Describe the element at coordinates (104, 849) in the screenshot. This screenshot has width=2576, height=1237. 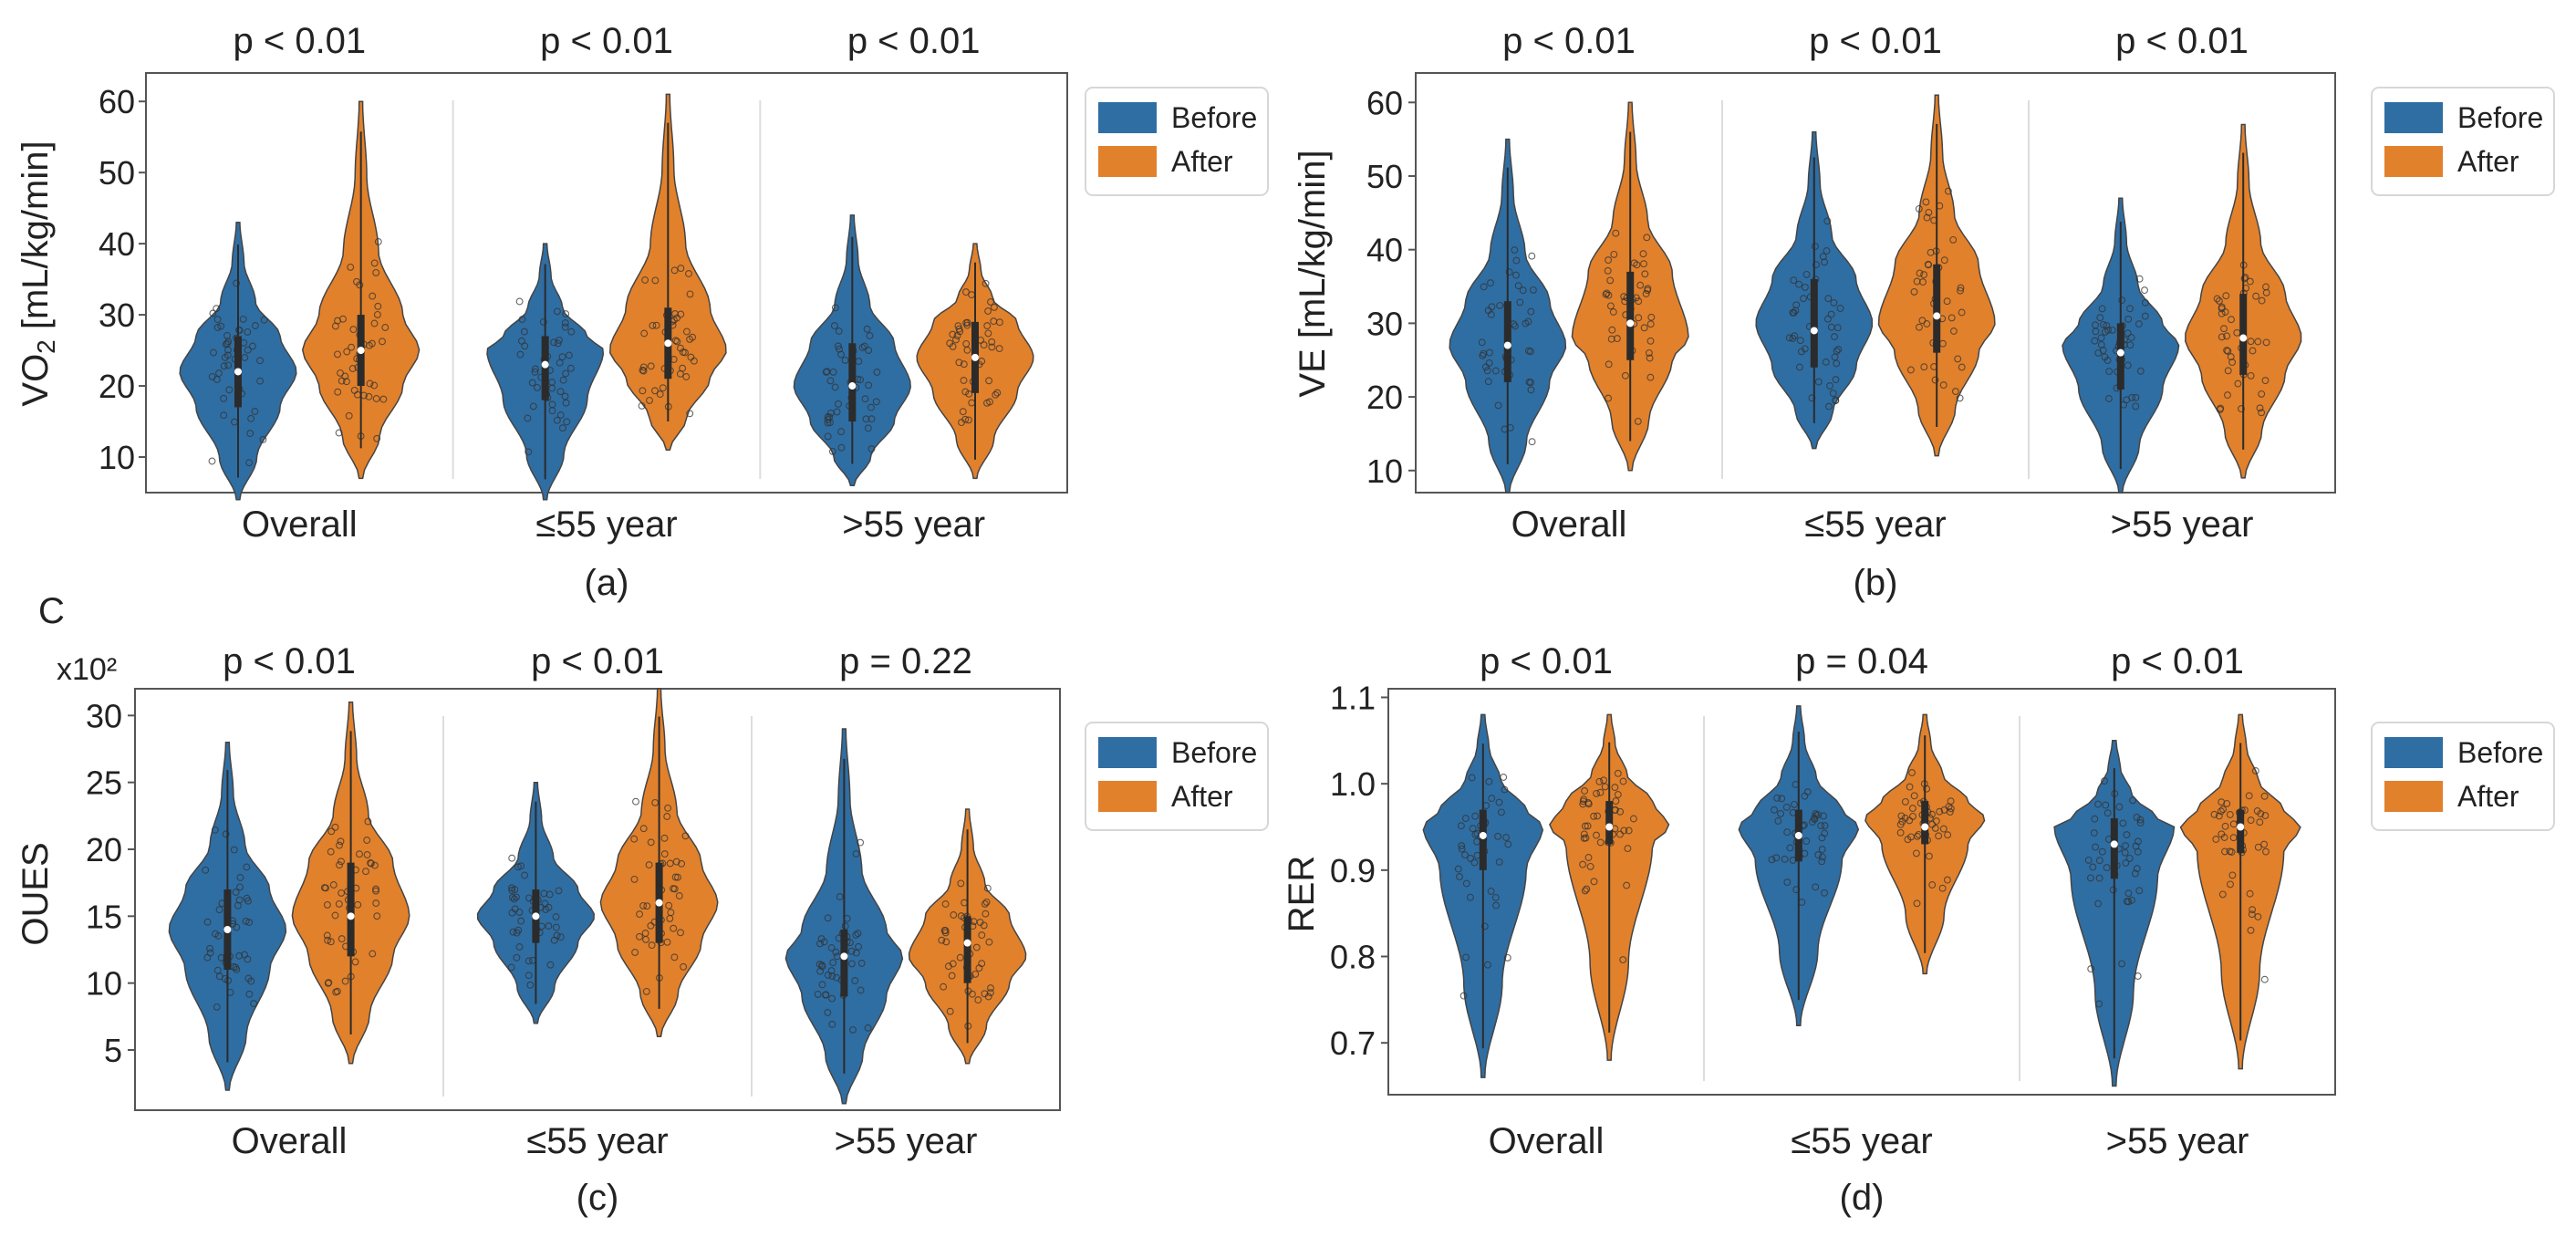
I see `panel-c-ytick-label: 20` at that location.